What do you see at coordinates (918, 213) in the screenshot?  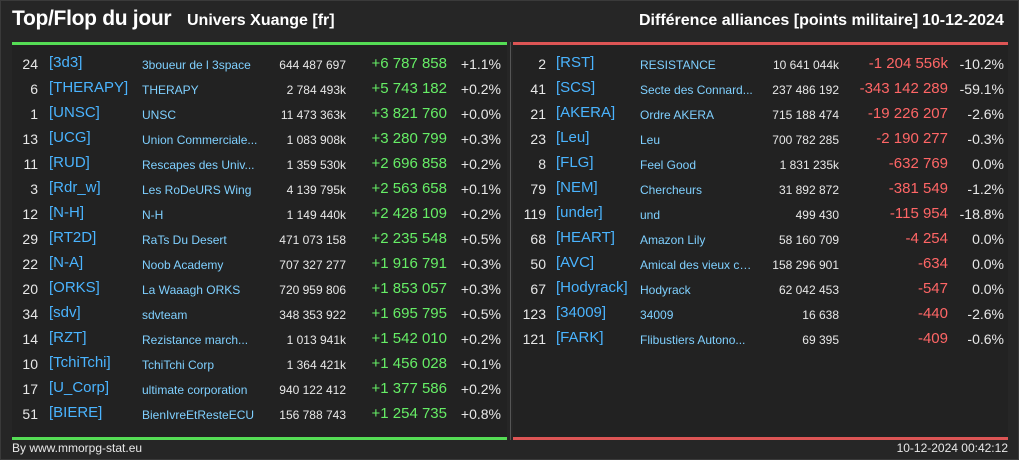 I see `points-diff-cell: -115 954` at bounding box center [918, 213].